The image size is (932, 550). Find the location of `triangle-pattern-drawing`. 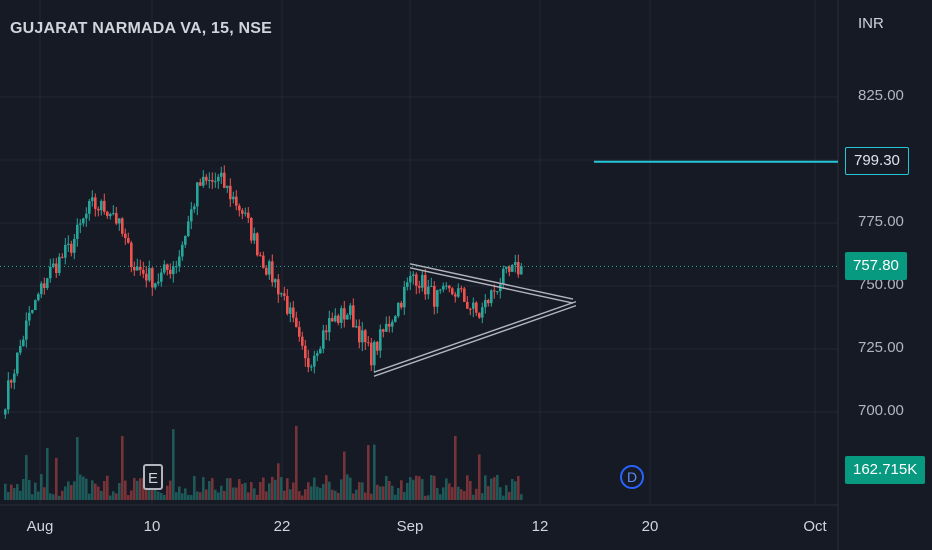

triangle-pattern-drawing is located at coordinates (475, 320).